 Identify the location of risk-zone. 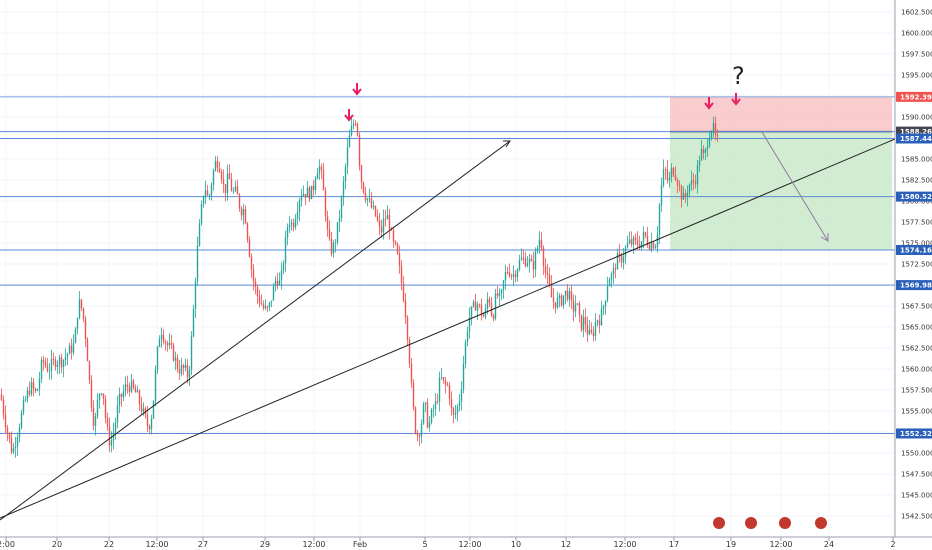
(781, 114).